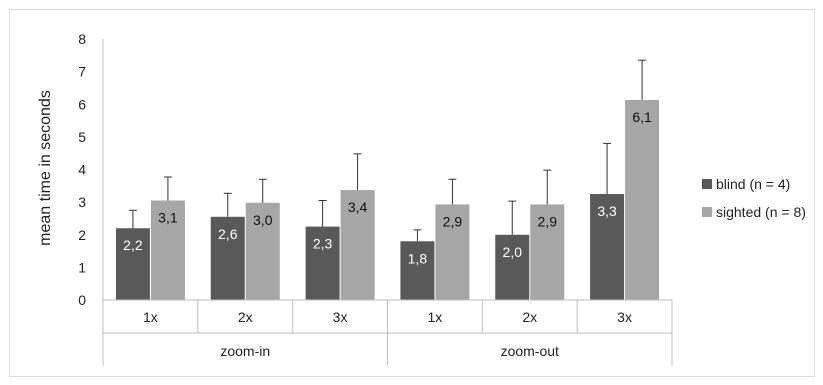 The width and height of the screenshot is (823, 385). What do you see at coordinates (753, 184) in the screenshot?
I see `legend-label: blind (n = 4)` at bounding box center [753, 184].